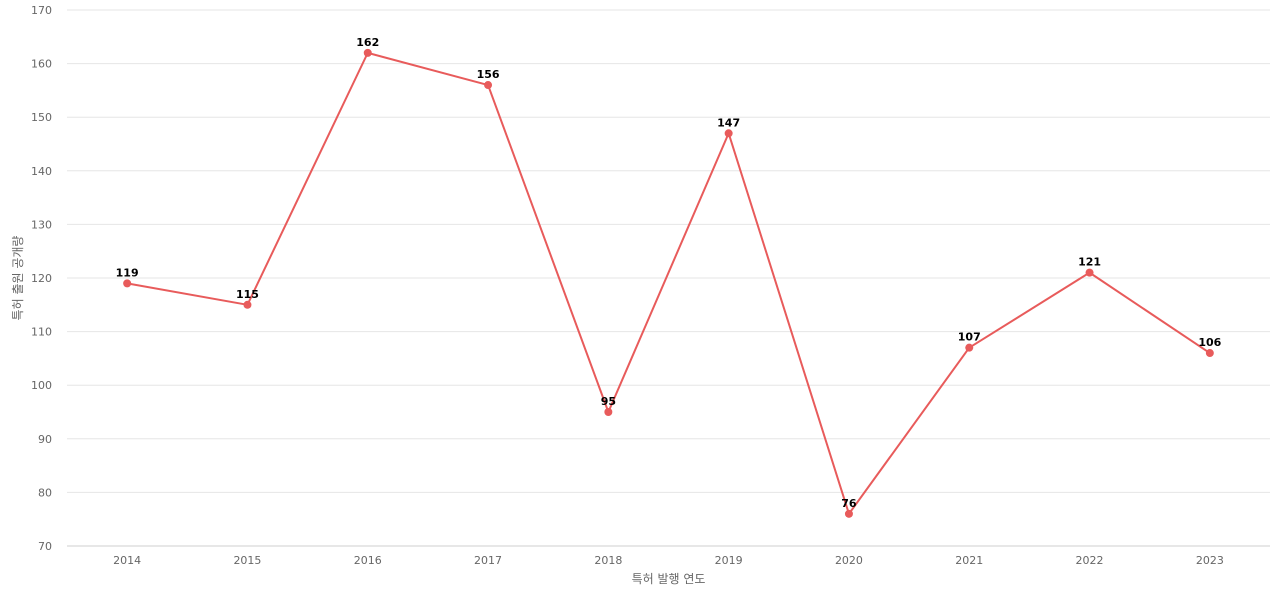  Describe the element at coordinates (367, 42) in the screenshot. I see `data-label: 162` at that location.